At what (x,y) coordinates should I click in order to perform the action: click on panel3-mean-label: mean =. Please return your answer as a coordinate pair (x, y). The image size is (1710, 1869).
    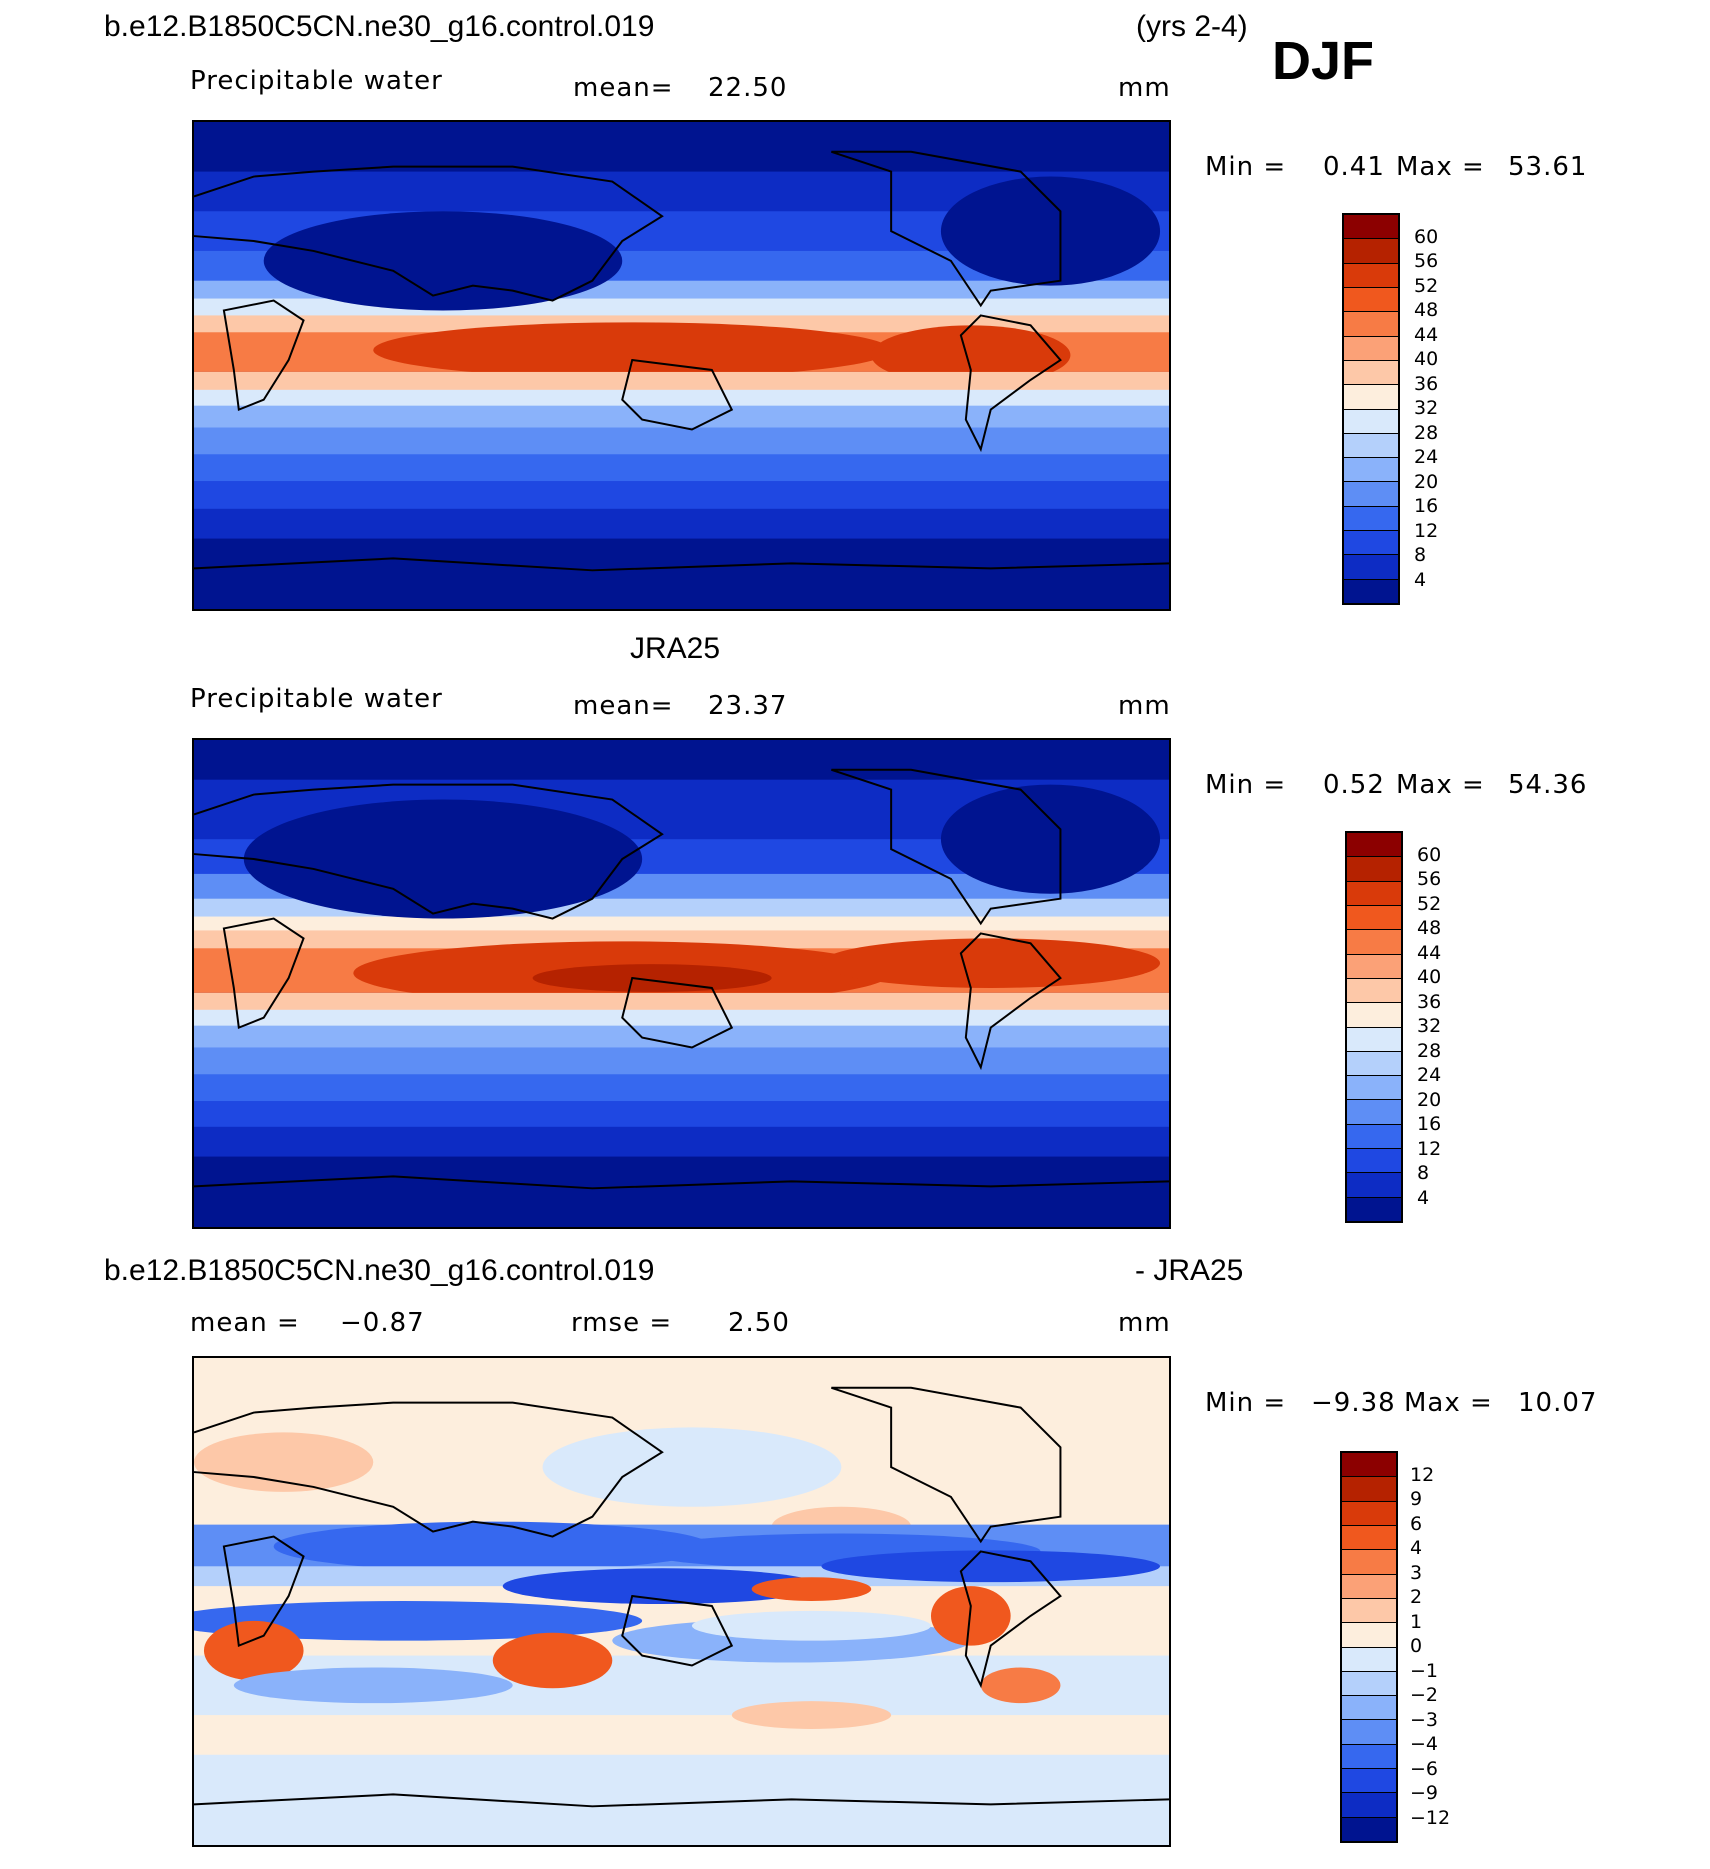
    Looking at the image, I should click on (245, 1323).